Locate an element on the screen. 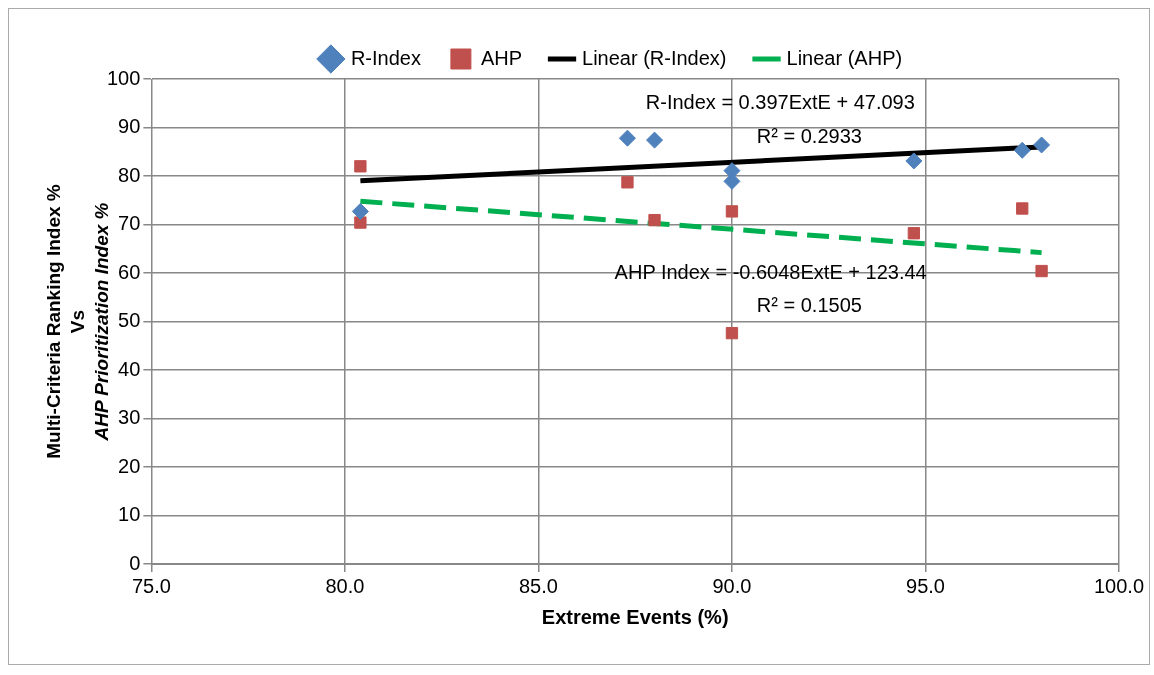  x-tick-label: 85.0 is located at coordinates (538, 585).